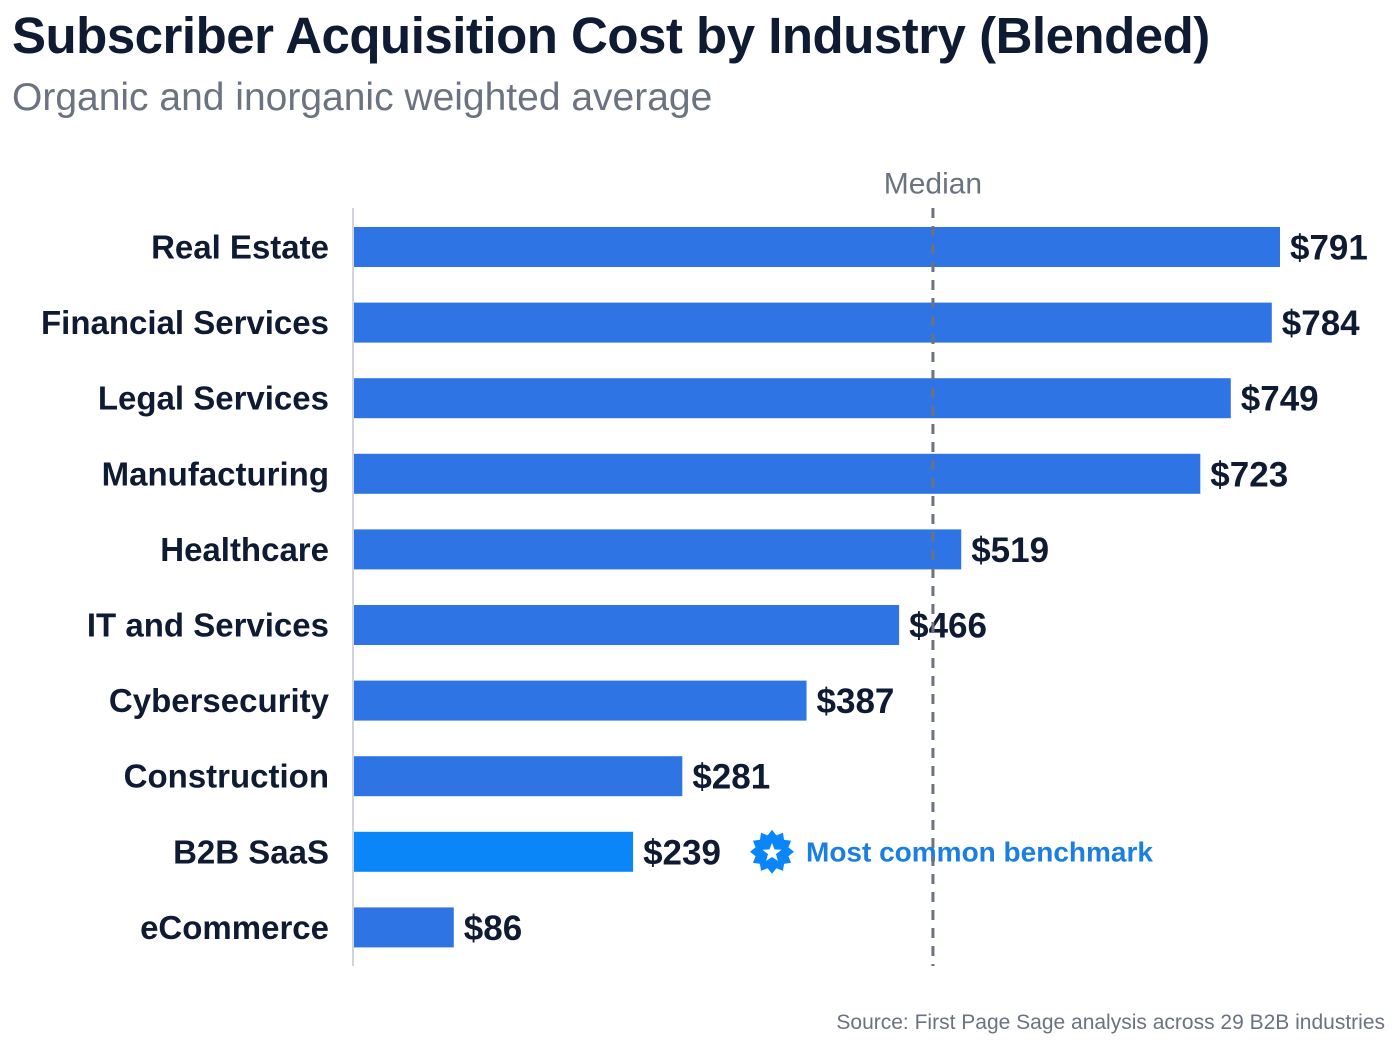  What do you see at coordinates (208, 625) in the screenshot?
I see `category-label: IT and Services` at bounding box center [208, 625].